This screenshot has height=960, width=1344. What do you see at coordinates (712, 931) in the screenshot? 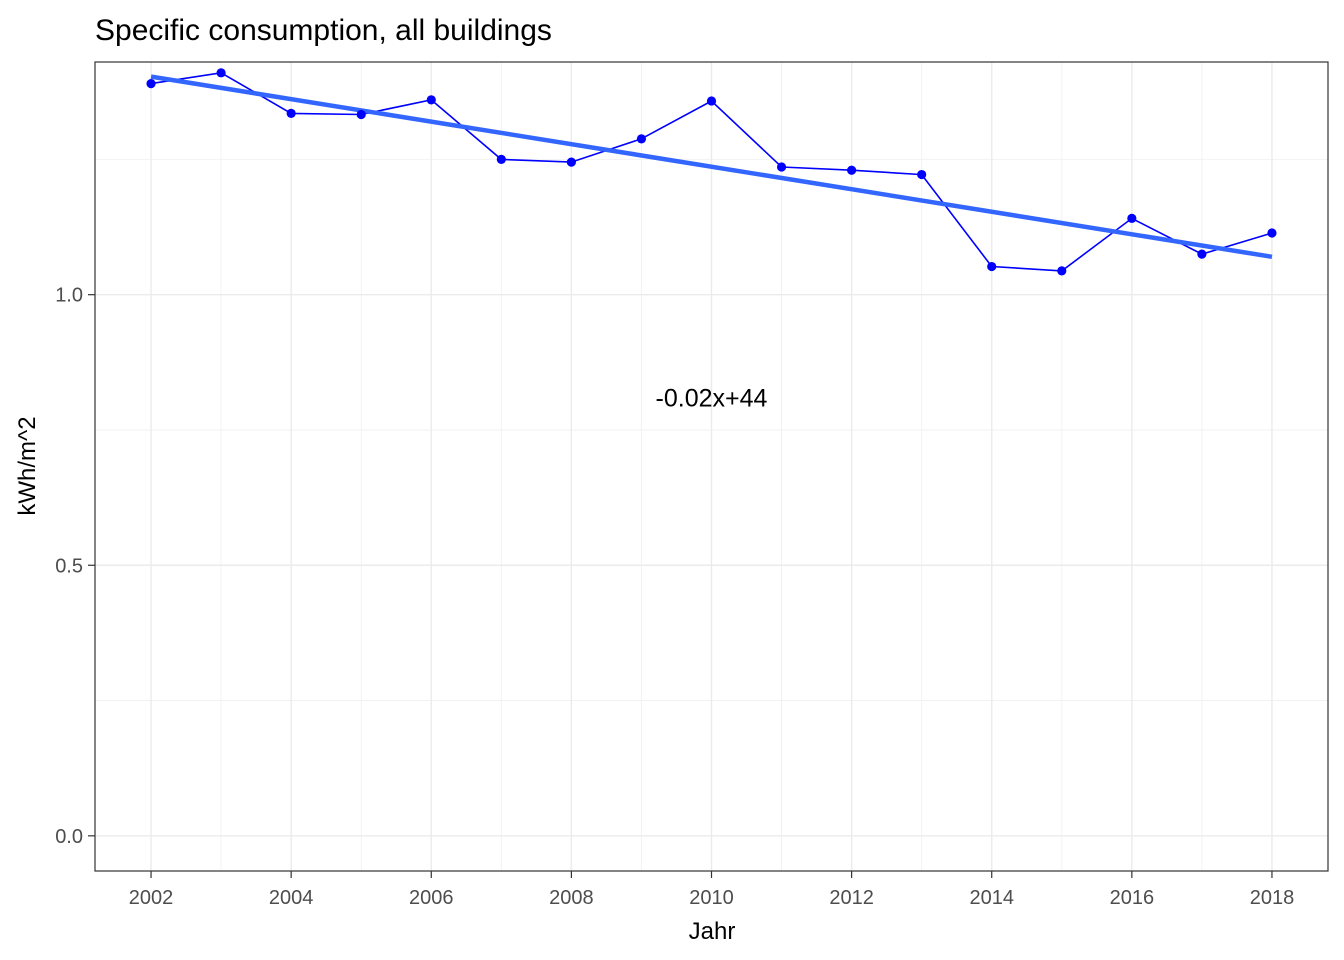
I see `x-axis-title: Jahr` at bounding box center [712, 931].